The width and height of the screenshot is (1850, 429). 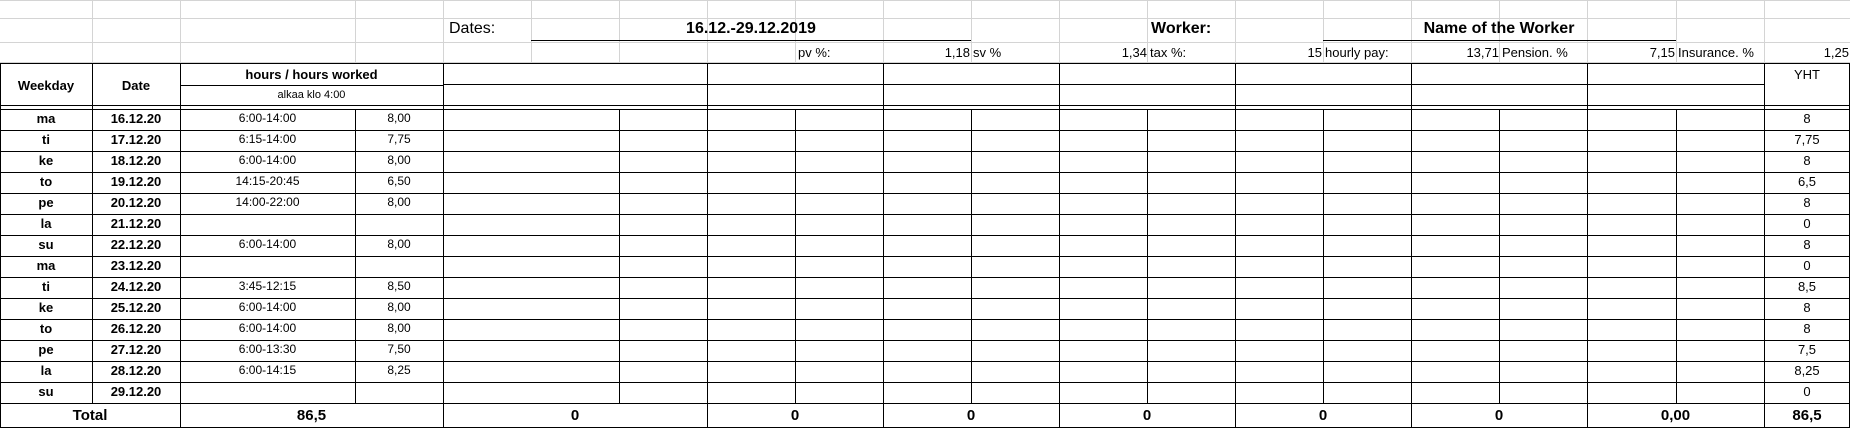 What do you see at coordinates (1807, 349) in the screenshot?
I see `row-total-cell: 7,5` at bounding box center [1807, 349].